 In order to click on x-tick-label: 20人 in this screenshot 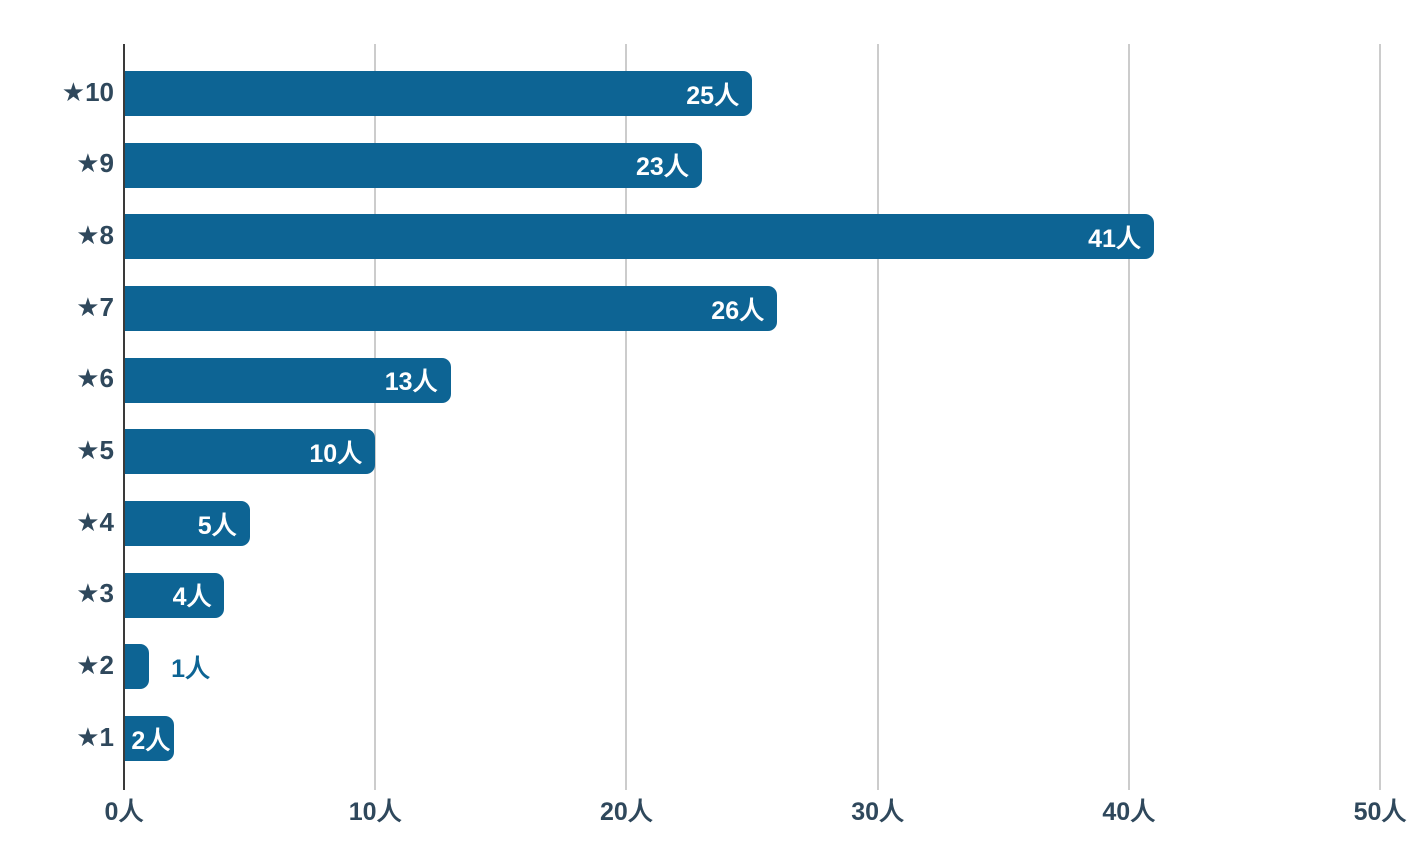, I will do `click(626, 812)`.